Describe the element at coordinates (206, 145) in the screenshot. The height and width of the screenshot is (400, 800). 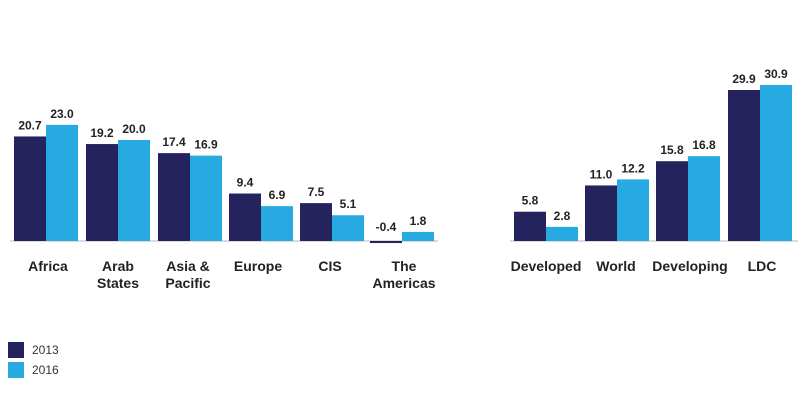
I see `value-label-2016-asia-pacific: 16.9` at that location.